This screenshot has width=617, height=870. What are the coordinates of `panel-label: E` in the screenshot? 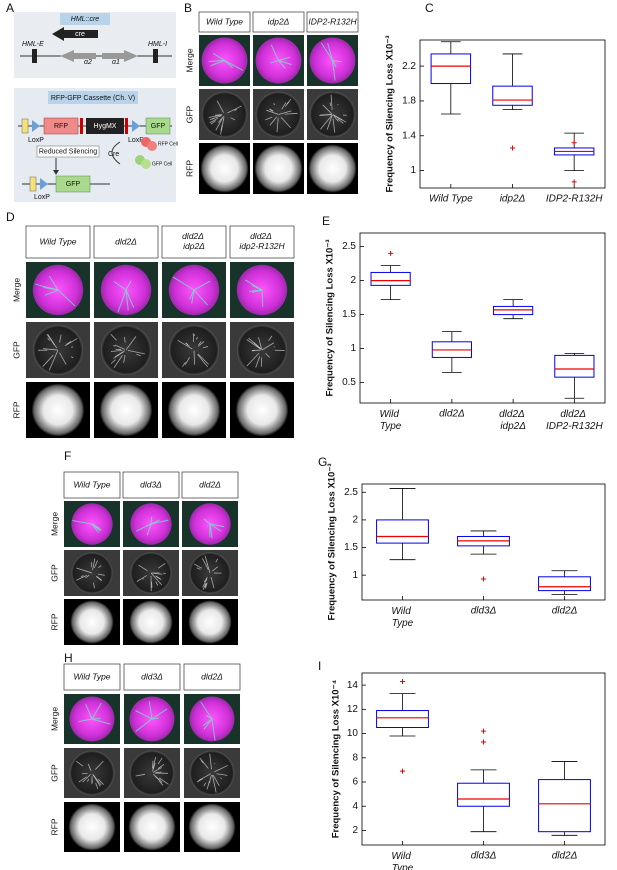 It's located at (326, 221).